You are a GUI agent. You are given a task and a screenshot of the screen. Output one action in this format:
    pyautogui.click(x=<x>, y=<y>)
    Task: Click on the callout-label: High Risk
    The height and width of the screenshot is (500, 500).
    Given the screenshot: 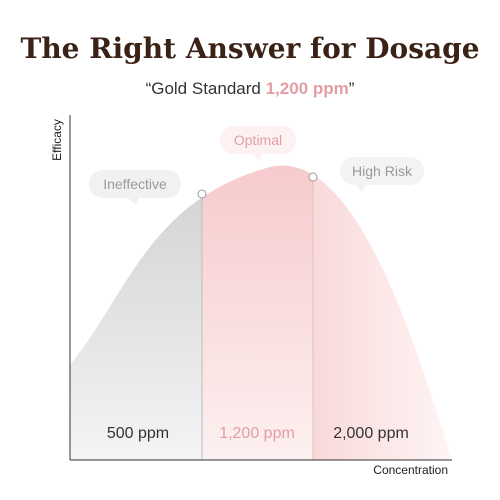 What is the action you would take?
    pyautogui.click(x=382, y=171)
    